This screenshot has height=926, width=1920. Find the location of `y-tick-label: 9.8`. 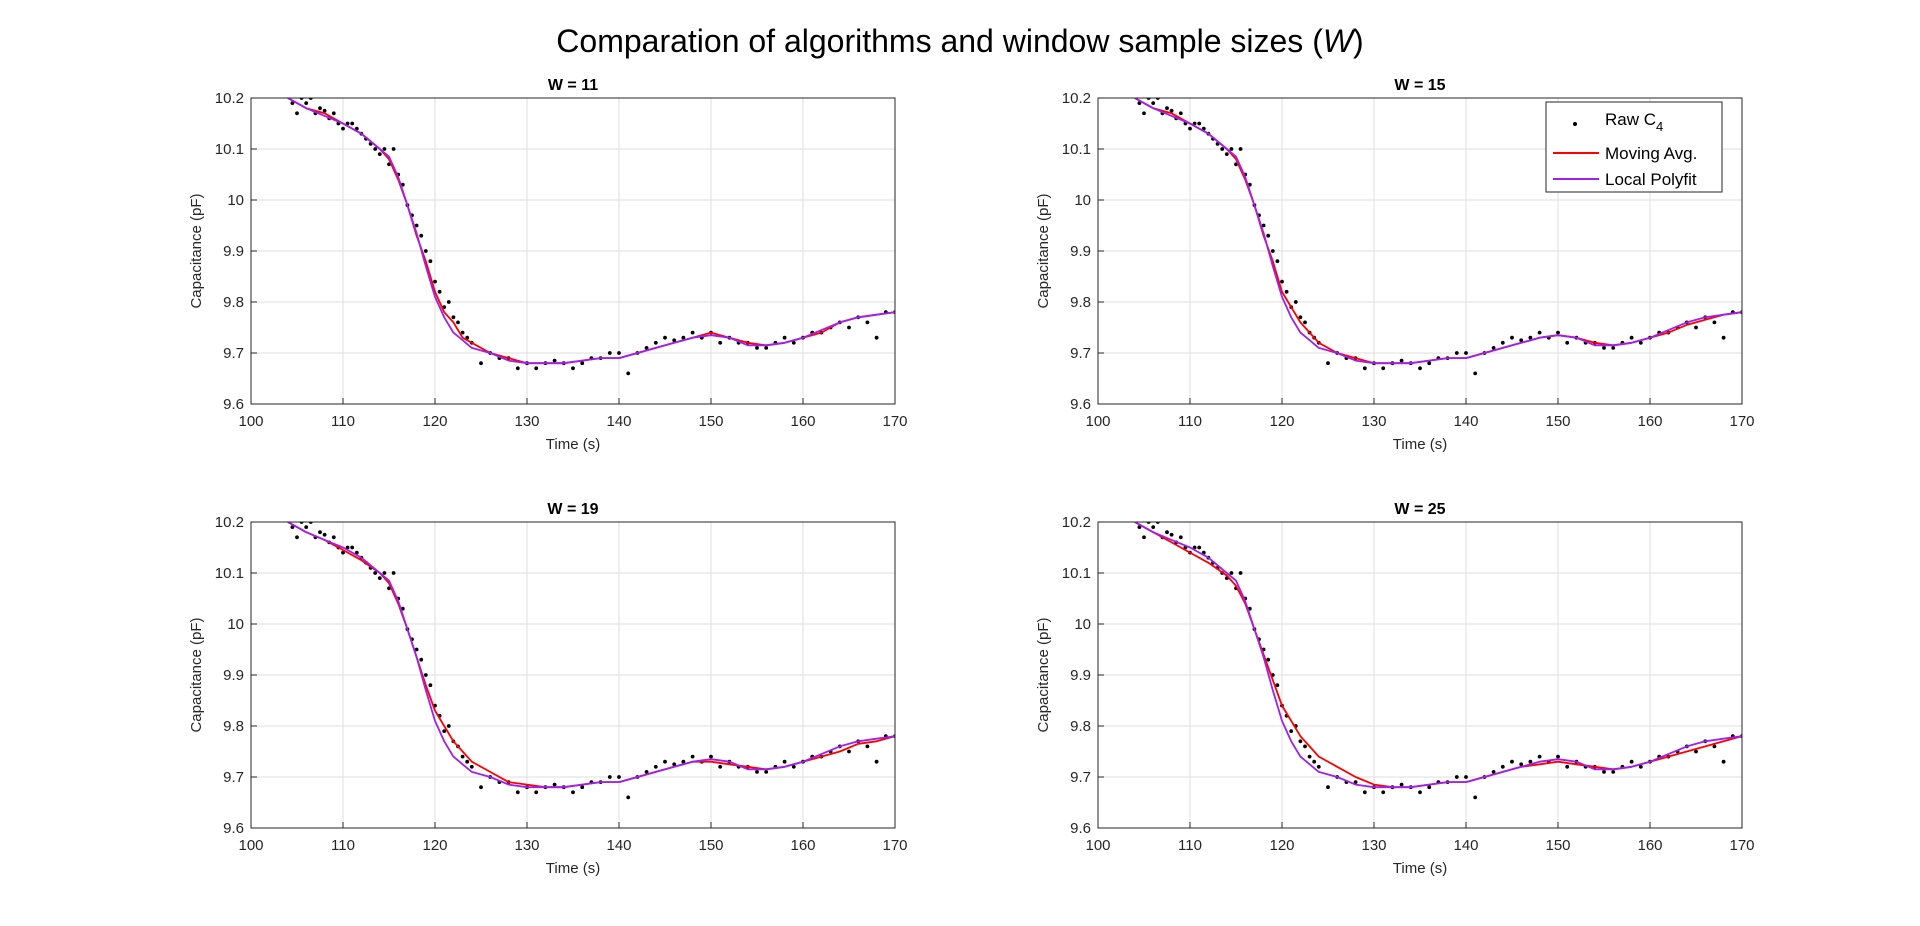

y-tick-label: 9.8 is located at coordinates (1080, 726).